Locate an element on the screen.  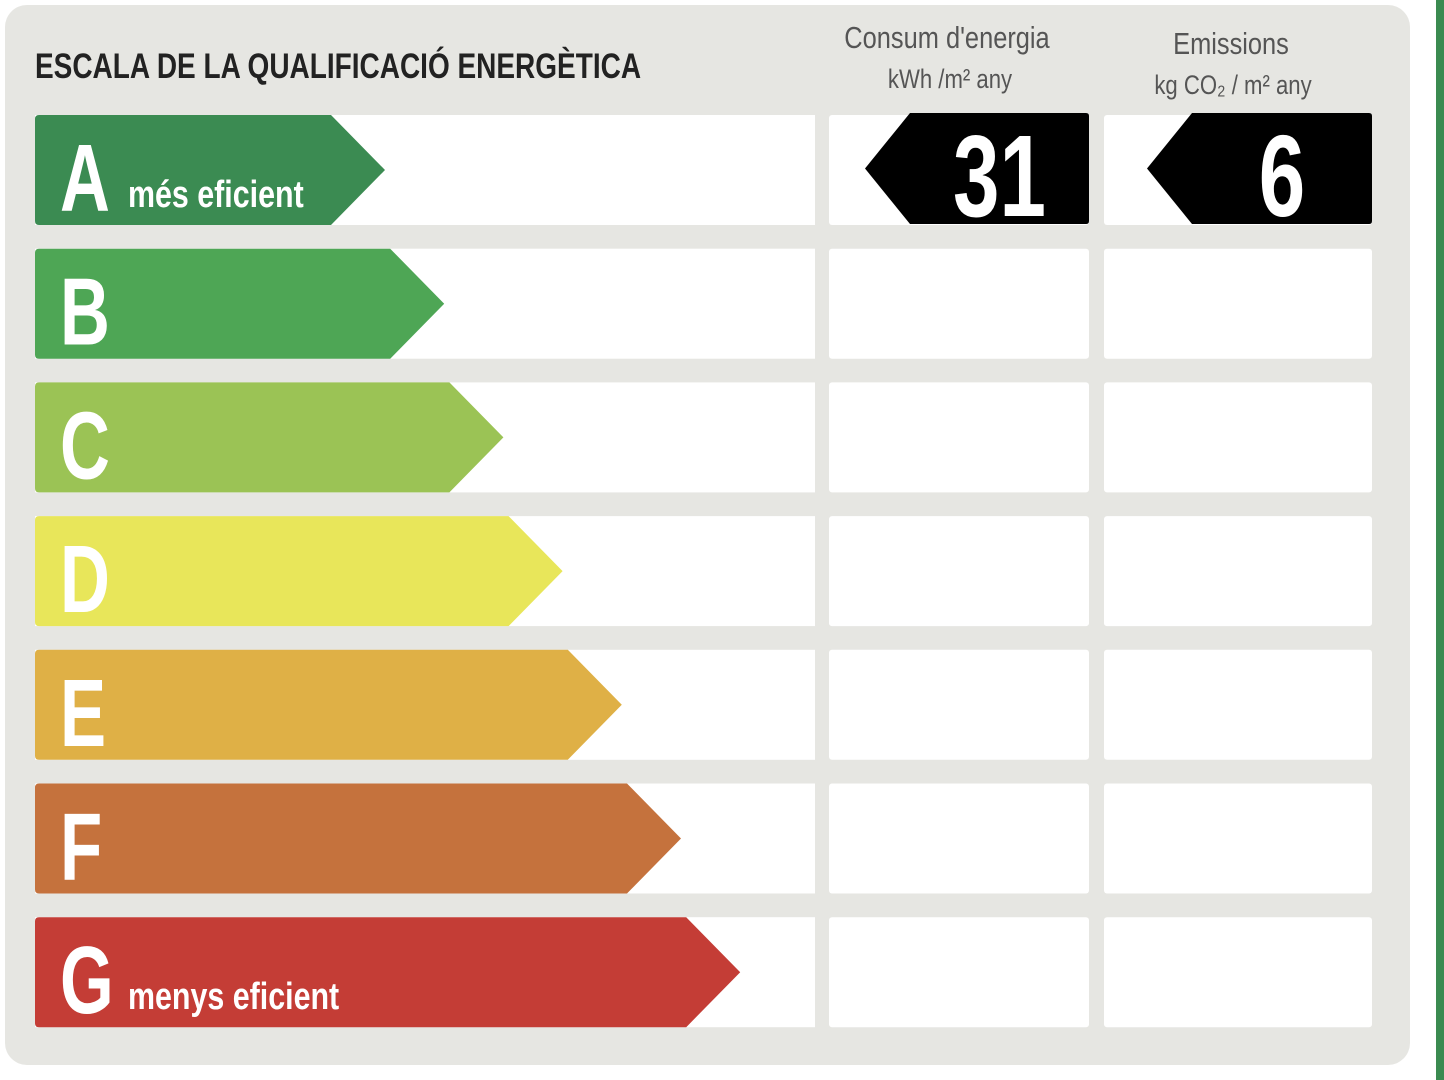
rating-letter: F is located at coordinates (81, 846).